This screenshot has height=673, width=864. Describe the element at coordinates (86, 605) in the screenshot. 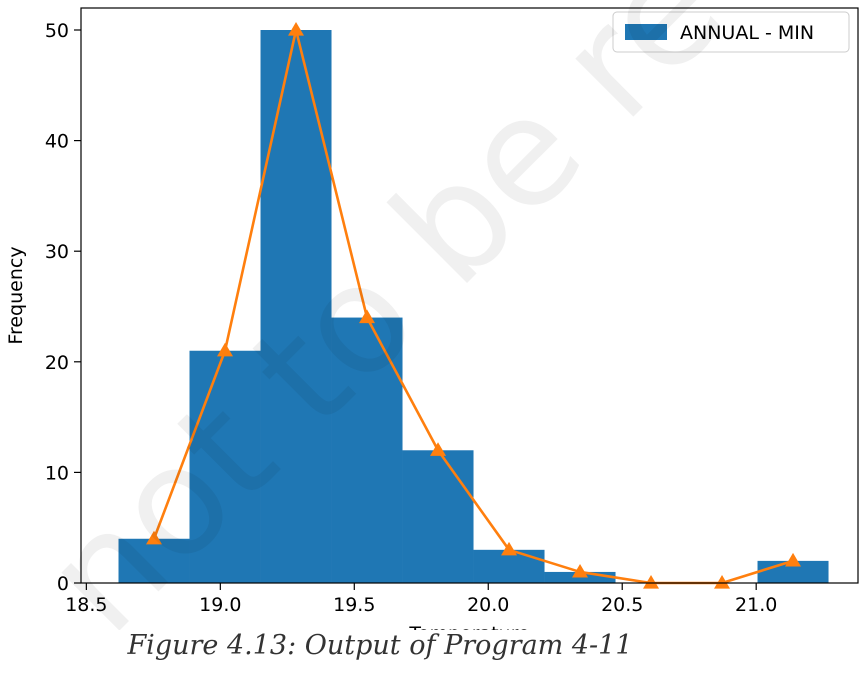

I see `x-tick-label: 18.5` at that location.